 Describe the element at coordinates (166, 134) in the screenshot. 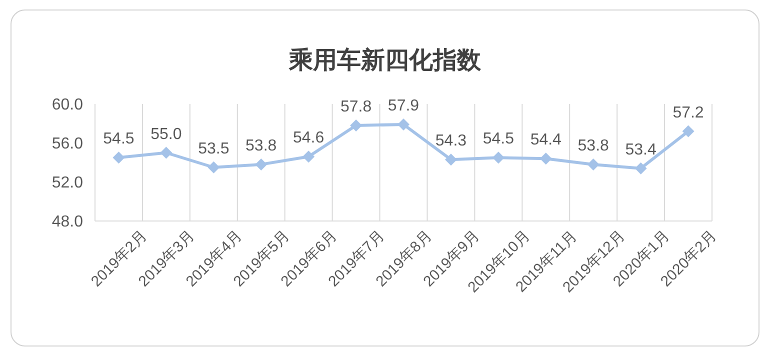

I see `data-label: 55.0` at that location.